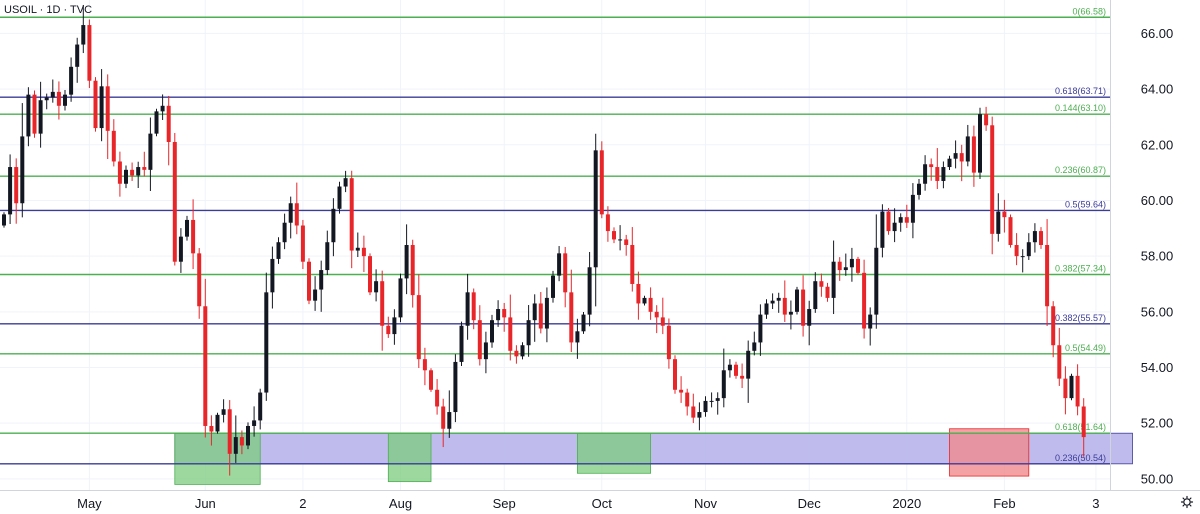  I want to click on chart-title: USOIL · 1D · TVC, so click(48, 10).